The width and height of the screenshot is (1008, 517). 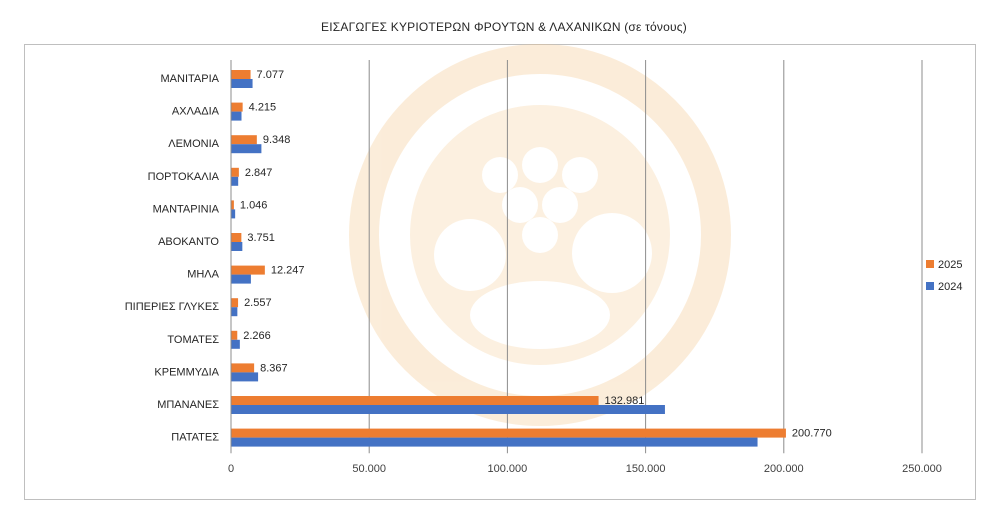 What do you see at coordinates (193, 144) in the screenshot?
I see `category-label: ΛΕΜΟΝΙΑ` at bounding box center [193, 144].